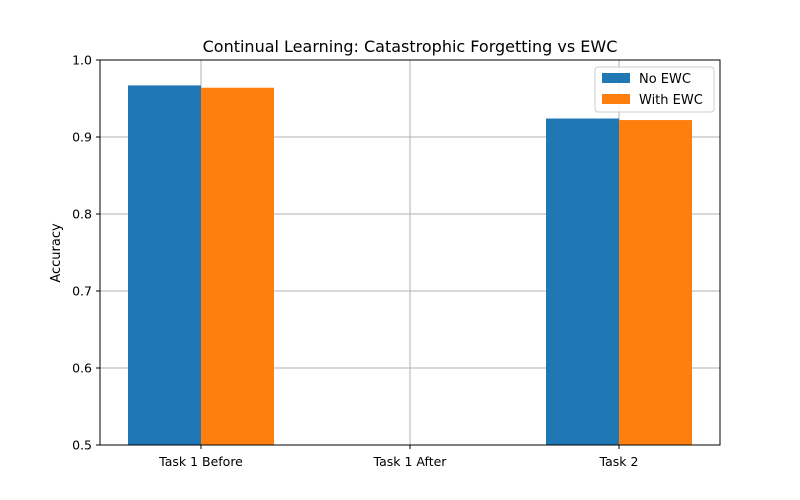 This screenshot has width=800, height=500. I want to click on x-tick-label: Task 1 Before, so click(200, 461).